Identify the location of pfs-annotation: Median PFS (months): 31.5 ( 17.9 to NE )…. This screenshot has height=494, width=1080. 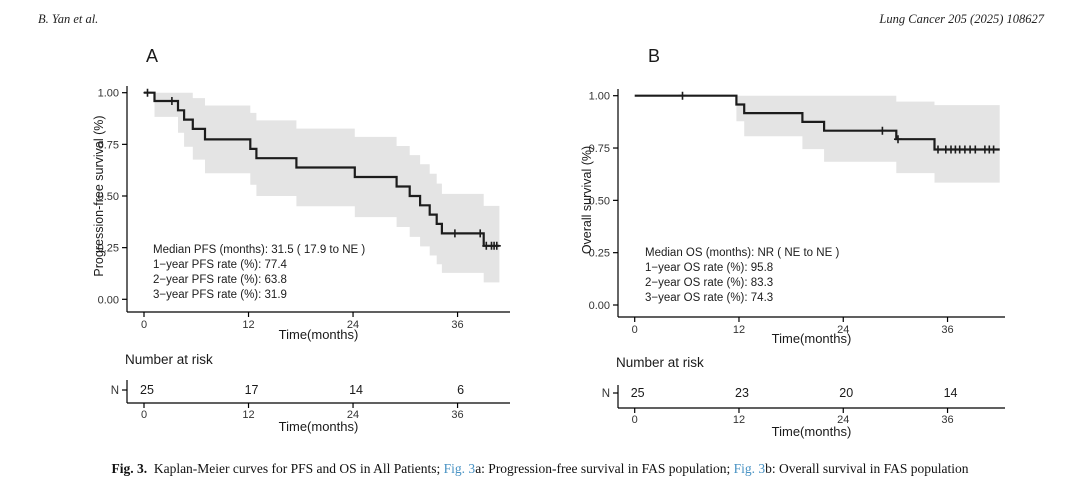
(259, 273).